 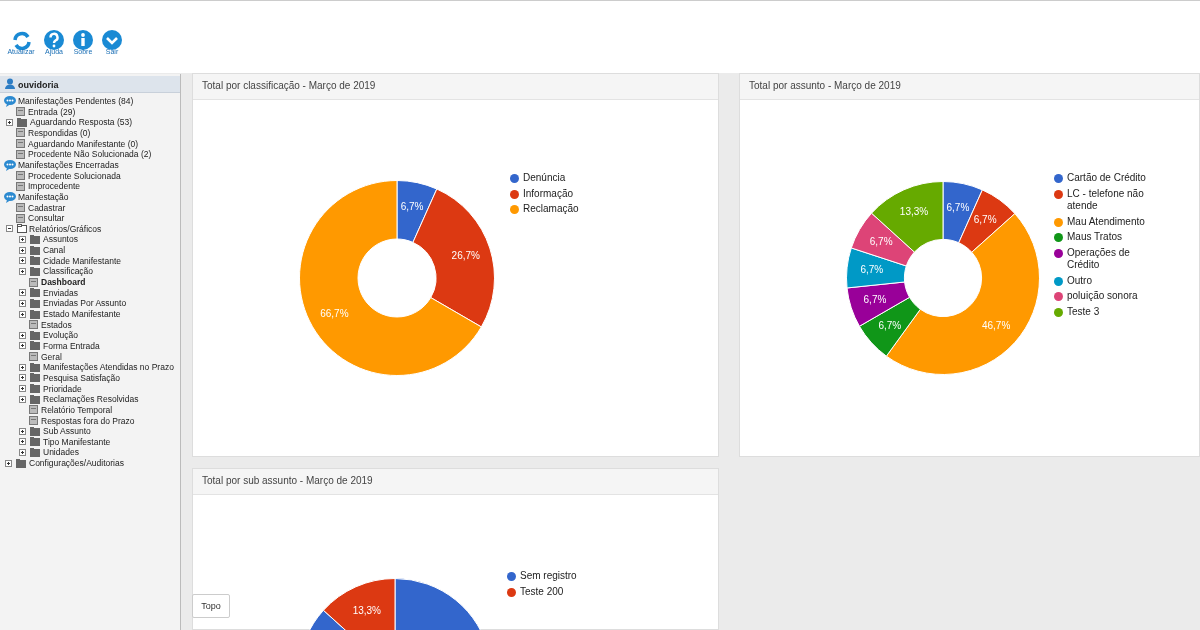 I want to click on text: Estado Manifestante, so click(x=82, y=314).